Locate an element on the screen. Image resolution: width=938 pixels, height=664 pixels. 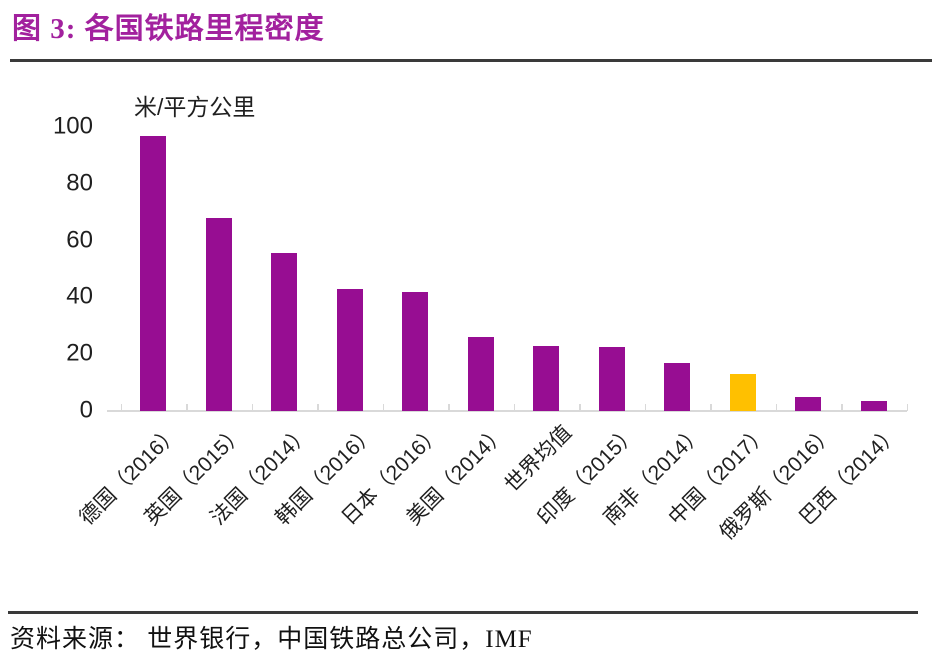
bar-英国（2015） is located at coordinates (218, 314).